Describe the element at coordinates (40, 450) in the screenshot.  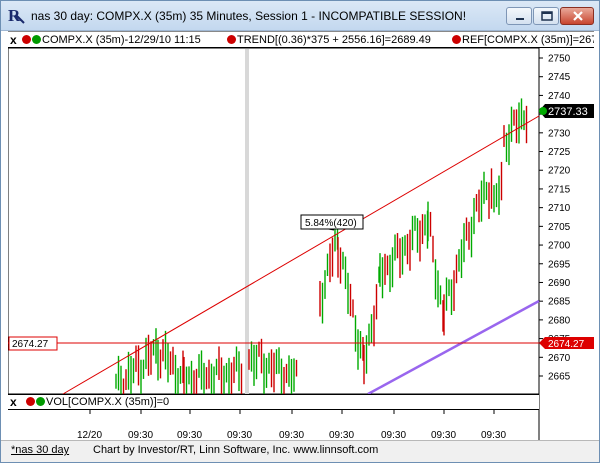
I see `workspace-link: *nas 30 day` at that location.